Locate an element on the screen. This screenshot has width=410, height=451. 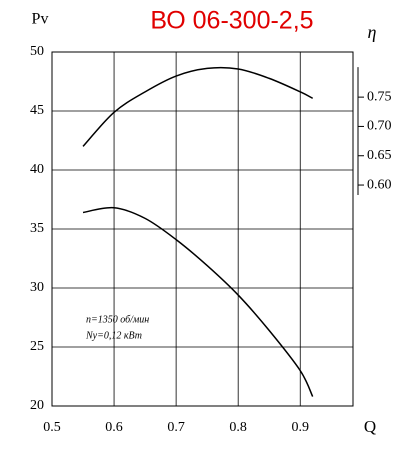
y-tick-label: 30 is located at coordinates (37, 287).